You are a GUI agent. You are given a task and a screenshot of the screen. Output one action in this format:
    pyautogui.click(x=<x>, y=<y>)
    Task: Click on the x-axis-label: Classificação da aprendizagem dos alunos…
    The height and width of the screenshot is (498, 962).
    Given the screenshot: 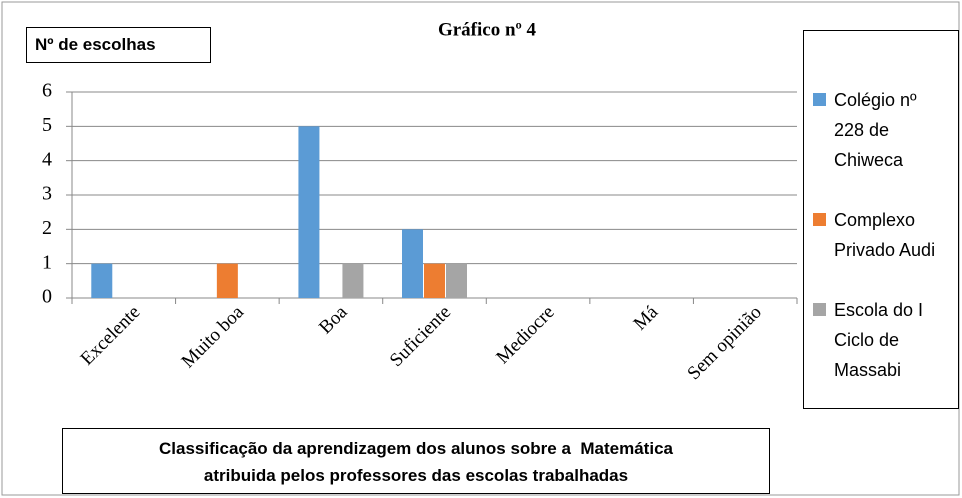 What is the action you would take?
    pyautogui.click(x=416, y=461)
    